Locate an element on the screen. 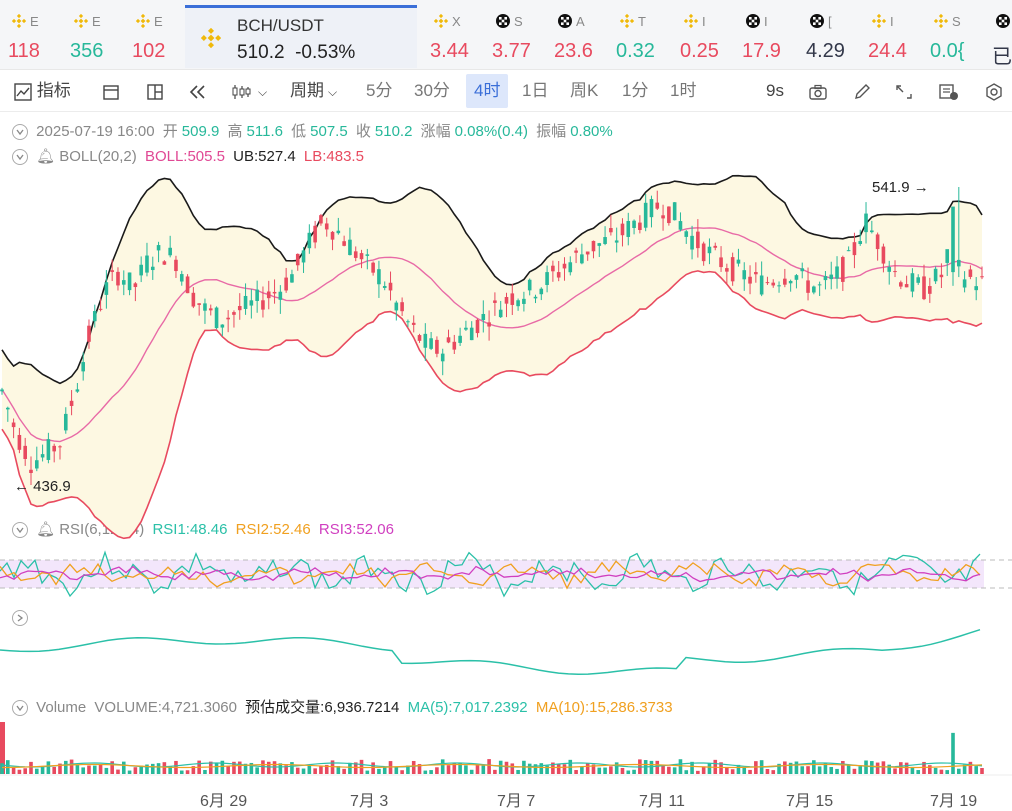 This screenshot has width=1012, height=811. ticker-price: 356 is located at coordinates (87, 51).